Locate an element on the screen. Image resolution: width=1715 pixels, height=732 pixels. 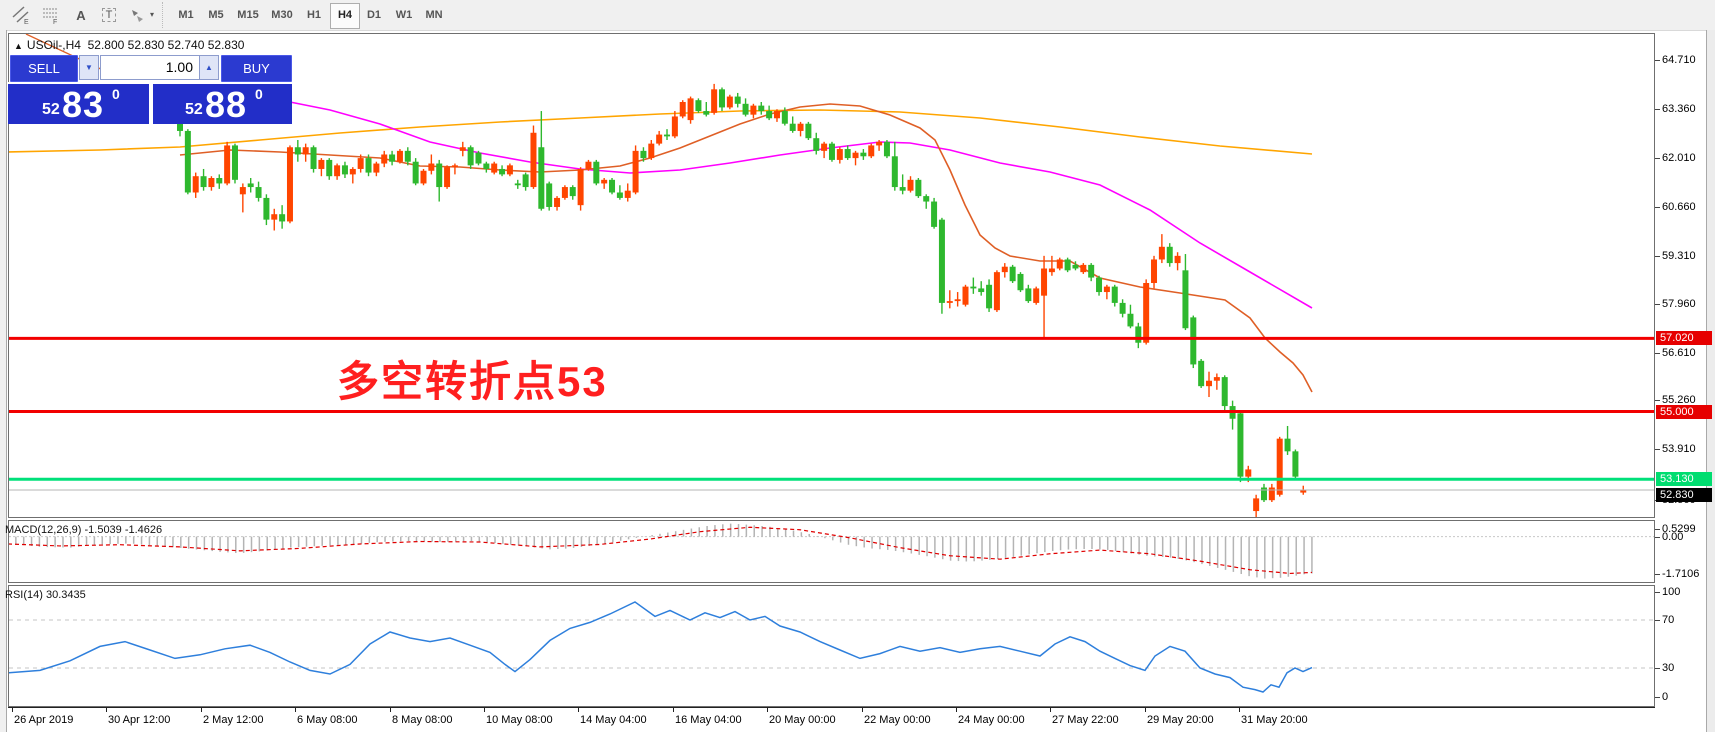
price-badge-52.830: 52.830 is located at coordinates (1684, 495).